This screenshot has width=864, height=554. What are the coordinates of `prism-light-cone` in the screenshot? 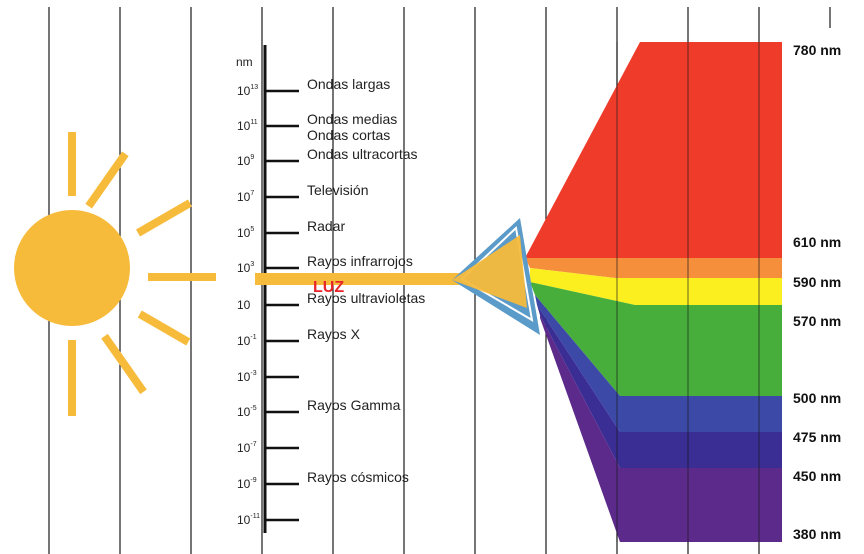 It's located at (489, 271).